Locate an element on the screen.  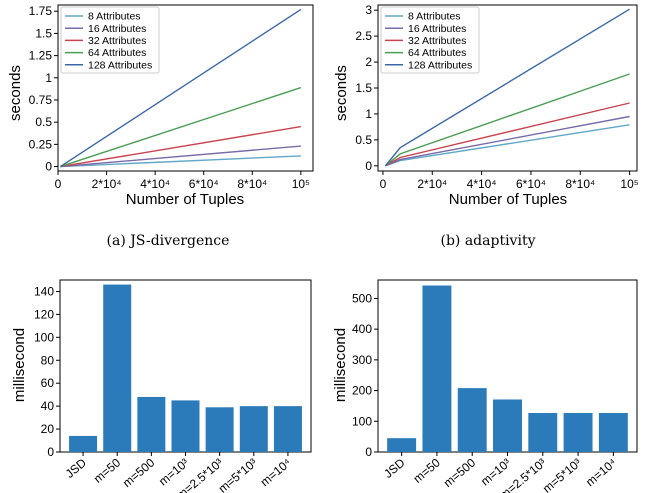
y-tick-label: 3 is located at coordinates (368, 10).